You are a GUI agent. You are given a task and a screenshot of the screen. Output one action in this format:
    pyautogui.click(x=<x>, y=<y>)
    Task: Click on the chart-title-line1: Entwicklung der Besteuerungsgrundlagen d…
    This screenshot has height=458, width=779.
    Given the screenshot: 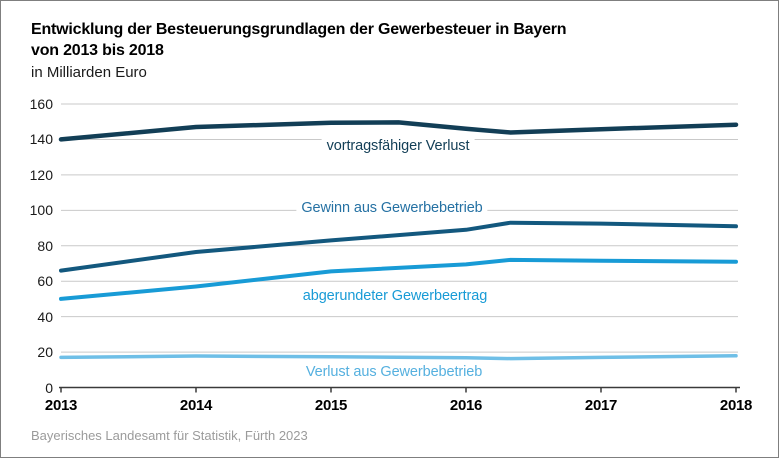 What is the action you would take?
    pyautogui.click(x=299, y=29)
    